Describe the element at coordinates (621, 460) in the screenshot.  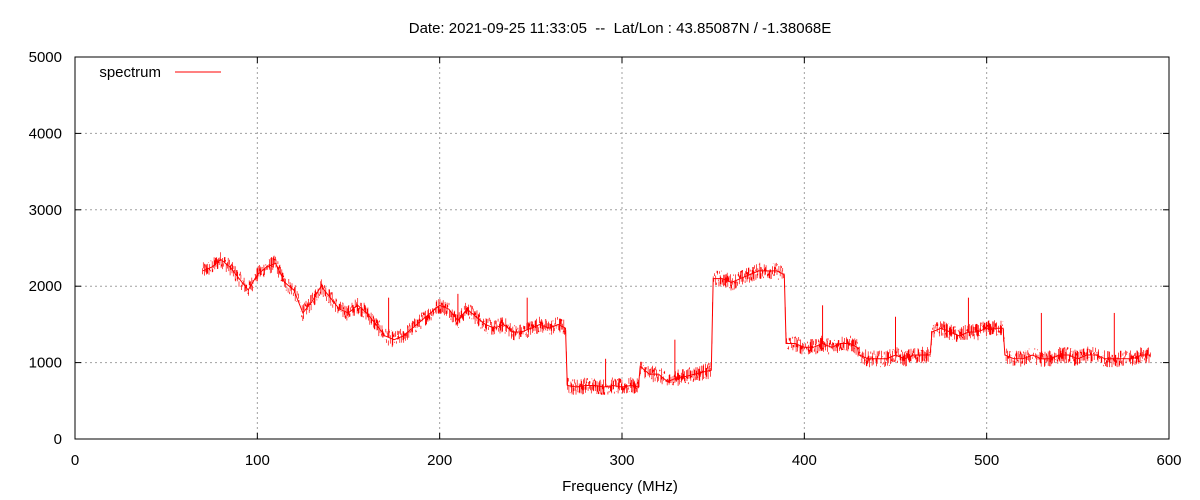
I see `x-tick-label: 300` at that location.